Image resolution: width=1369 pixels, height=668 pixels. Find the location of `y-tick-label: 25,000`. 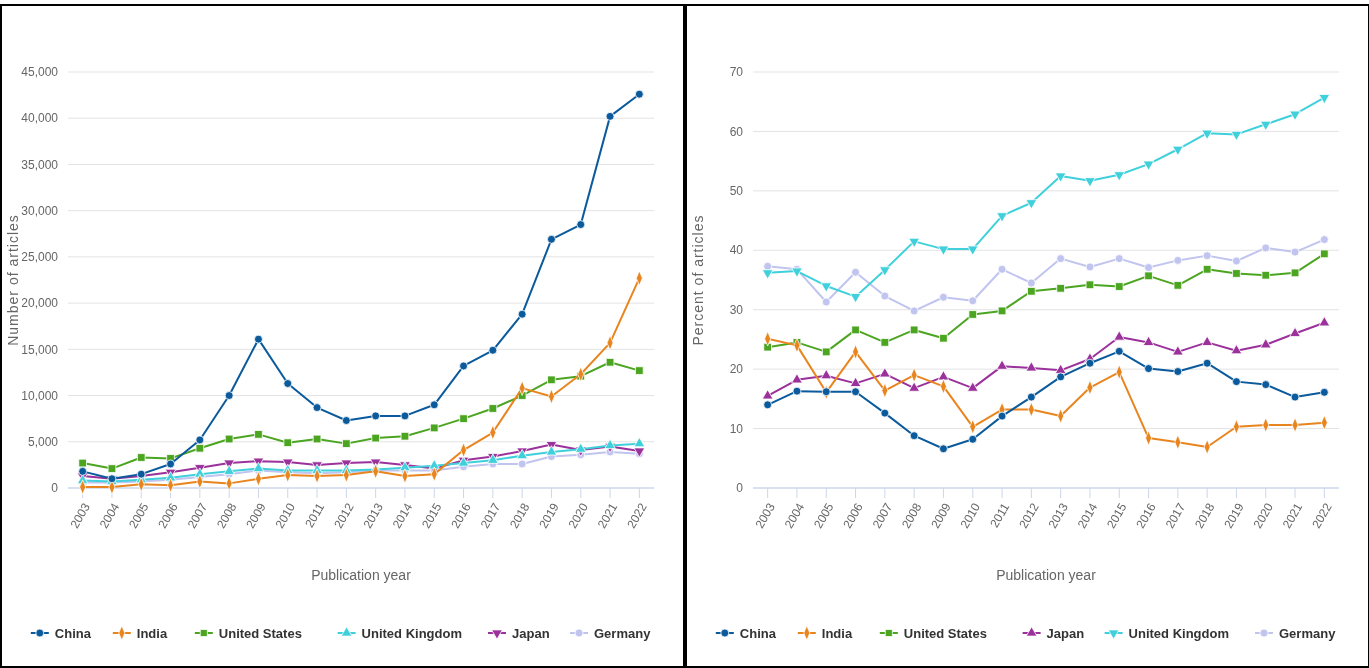

y-tick-label: 25,000 is located at coordinates (40, 257).